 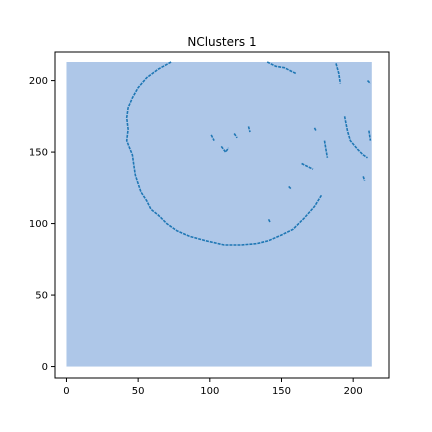 What do you see at coordinates (38, 81) in the screenshot?
I see `y-tick-label: 200` at bounding box center [38, 81].